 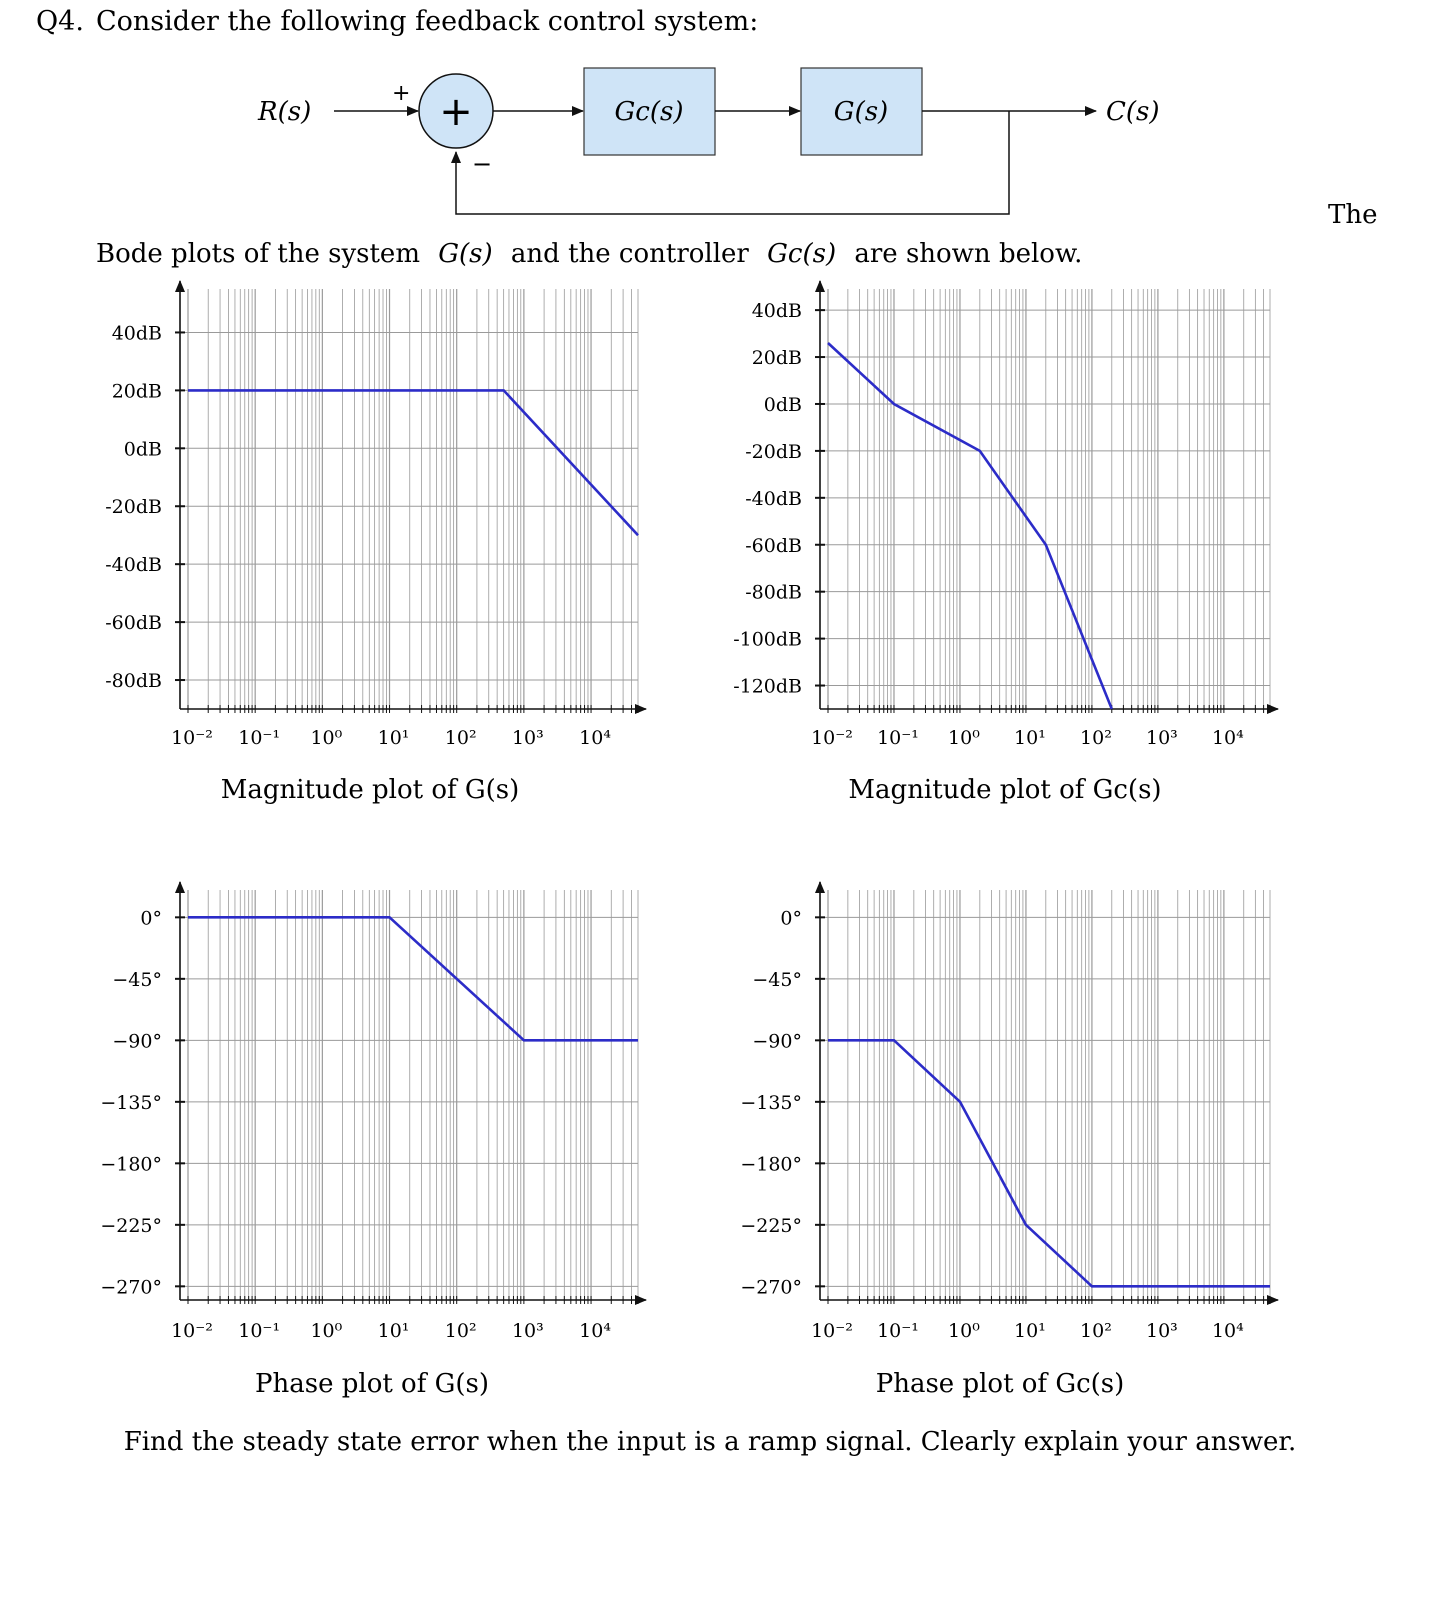 I want to click on chart-title: Magnitude plot of G(s), so click(x=370, y=790).